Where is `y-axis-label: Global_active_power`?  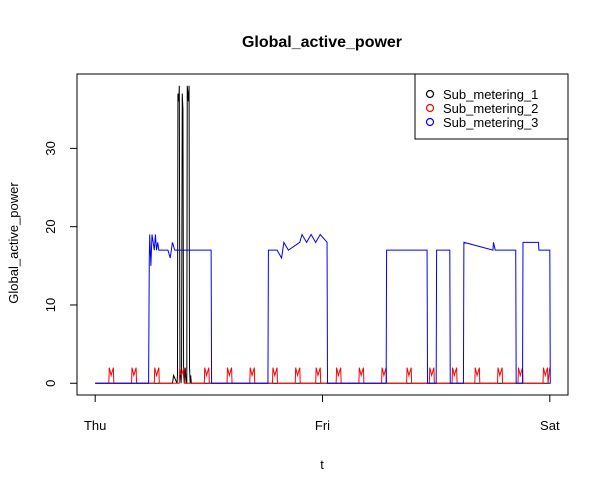
y-axis-label: Global_active_power is located at coordinates (13, 243).